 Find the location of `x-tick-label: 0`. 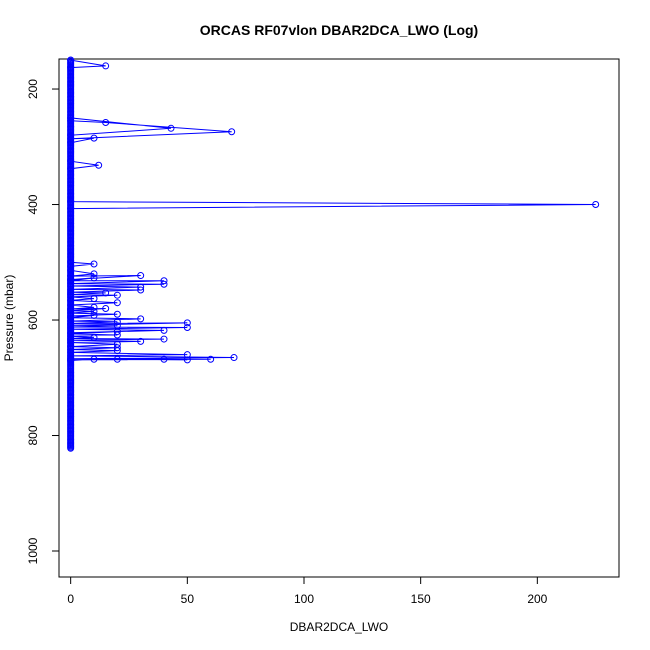

x-tick-label: 0 is located at coordinates (70, 599).